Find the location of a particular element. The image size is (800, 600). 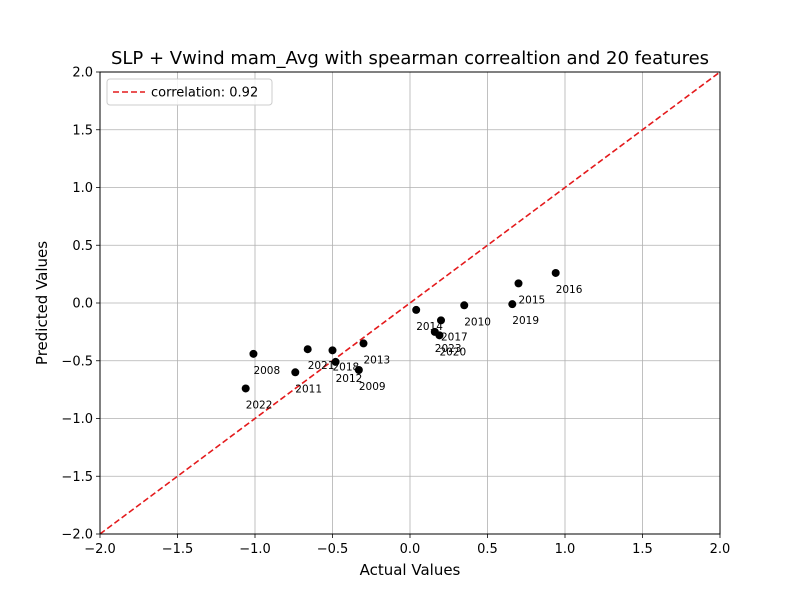

data-point-2018 is located at coordinates (332, 350).